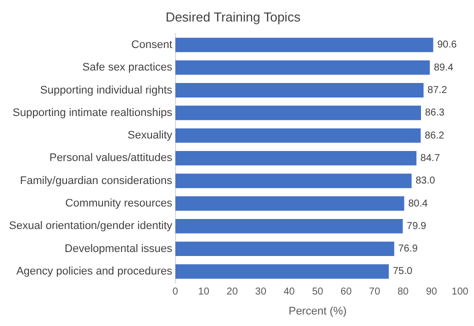 The image size is (474, 326). Describe the element at coordinates (418, 204) in the screenshot. I see `data-label: 80.4` at that location.